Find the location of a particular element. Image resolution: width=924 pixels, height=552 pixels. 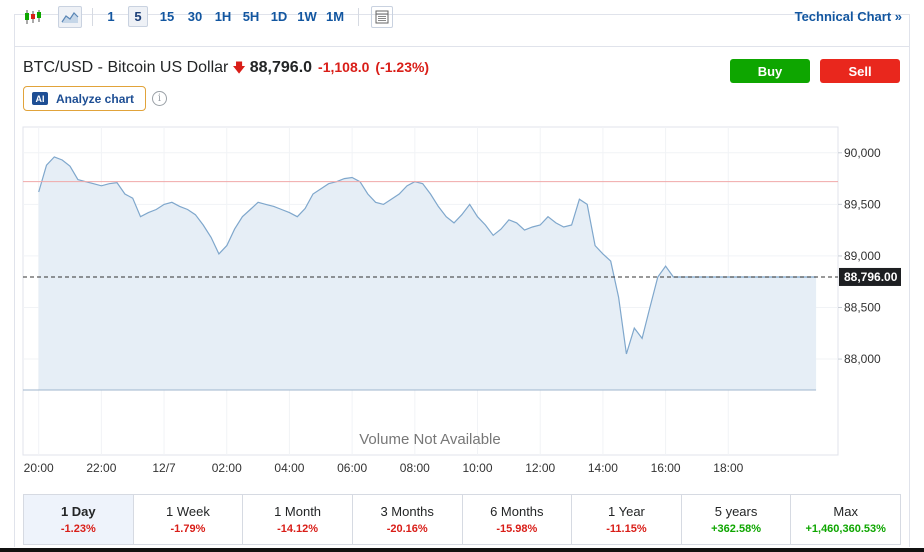

volume-not-available-label: Volume Not Available is located at coordinates (429, 439).